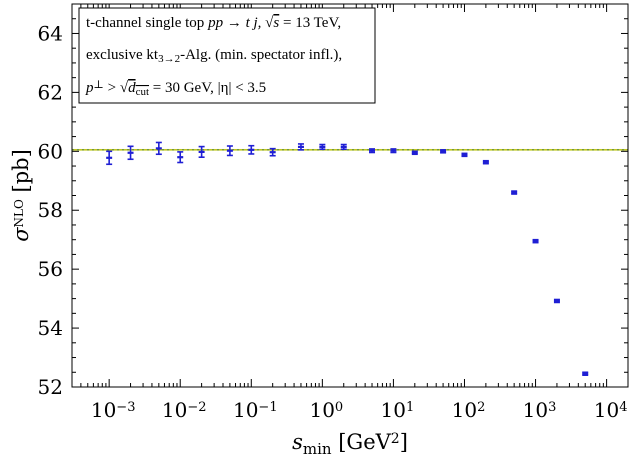 The image size is (632, 460). Describe the element at coordinates (50, 92) in the screenshot. I see `y-tick-label: 62` at that location.